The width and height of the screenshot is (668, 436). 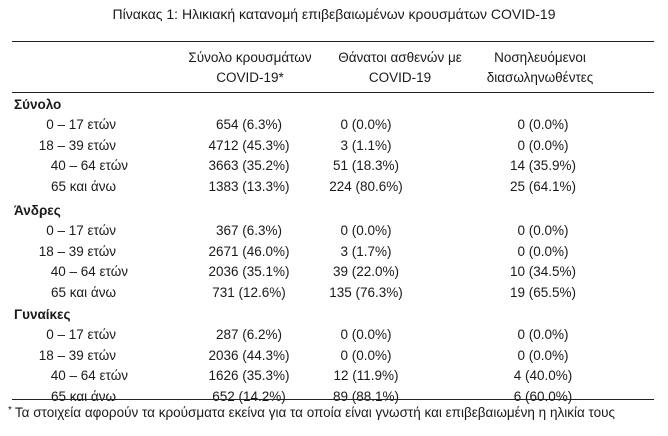 What do you see at coordinates (37, 210) in the screenshot?
I see `group-label: Άνδρες` at bounding box center [37, 210].